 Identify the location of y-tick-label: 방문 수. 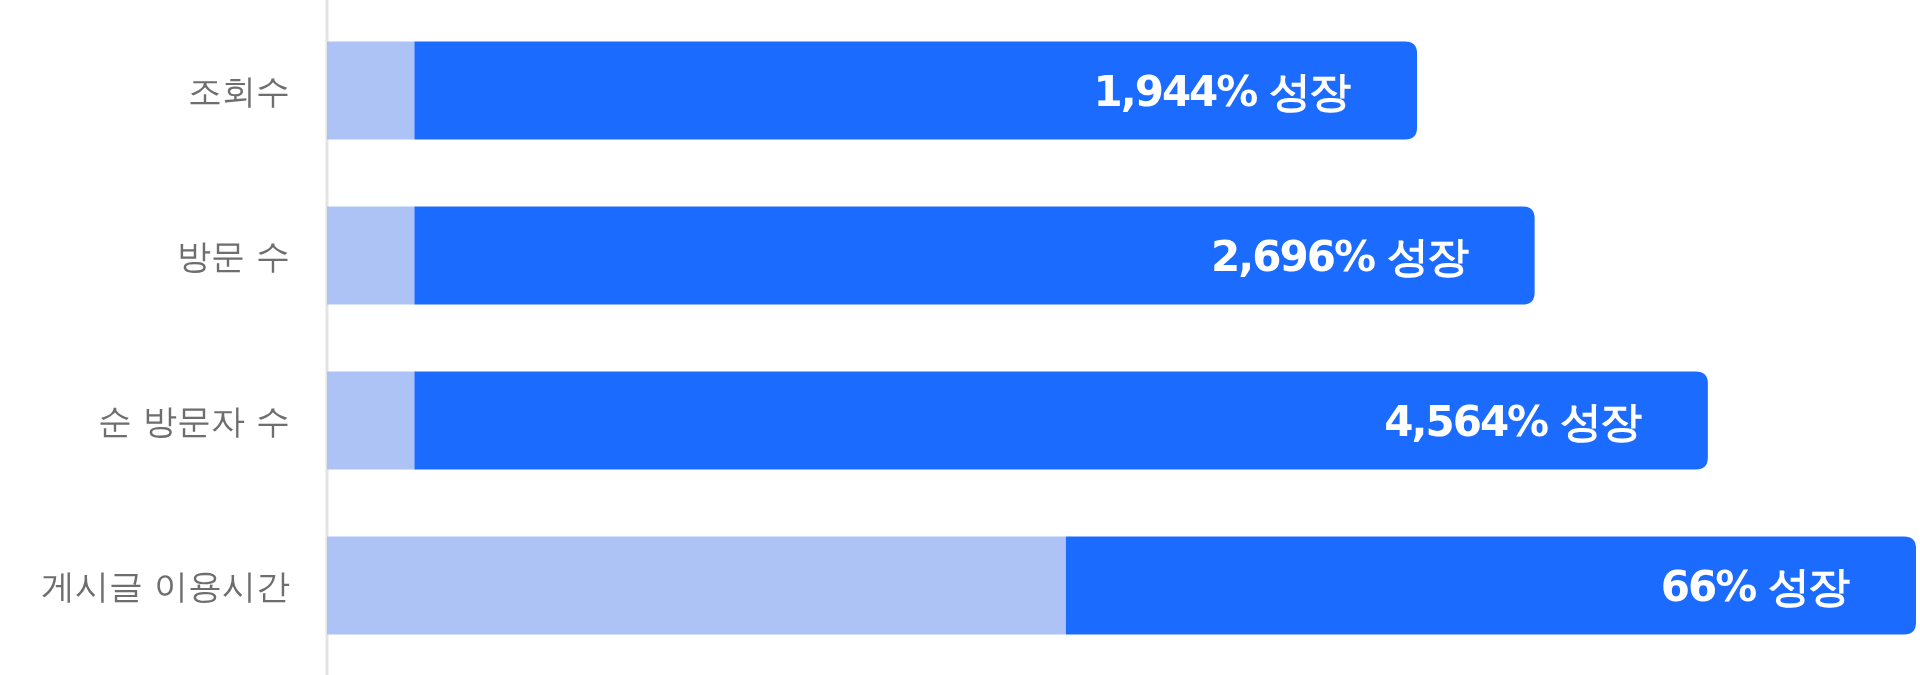
(233, 255).